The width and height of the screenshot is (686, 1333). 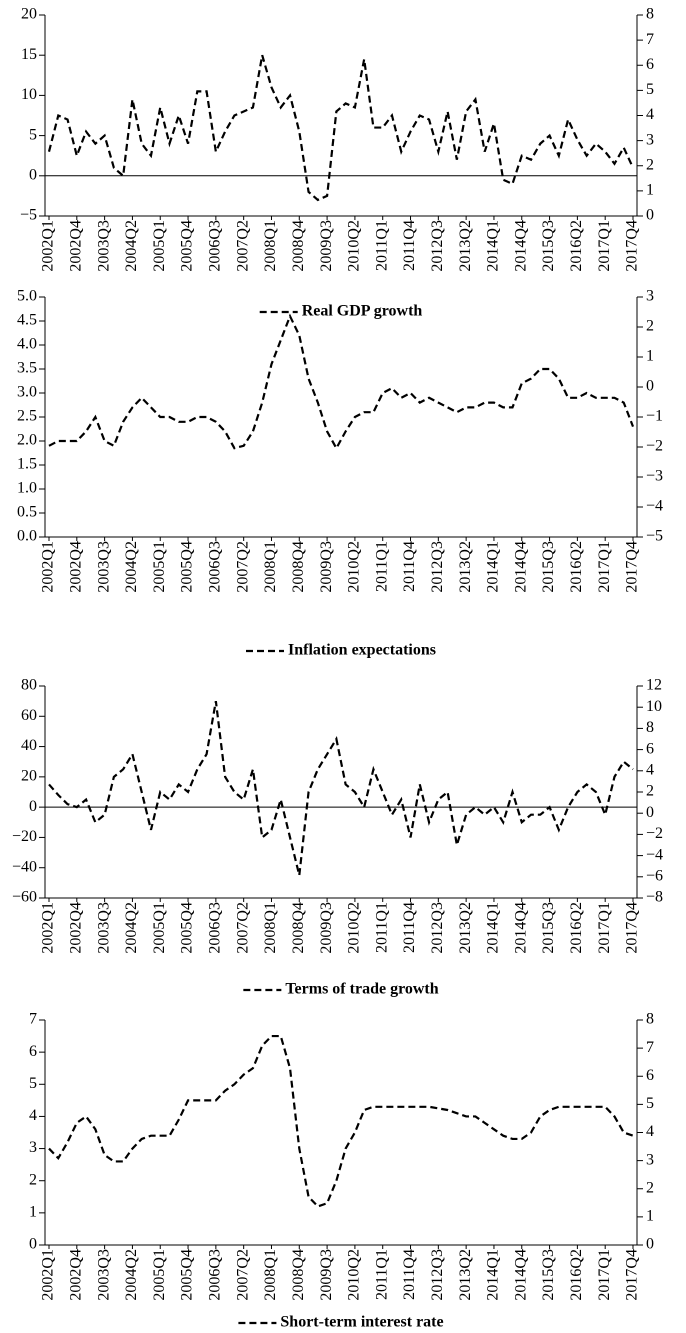 I want to click on y-tick-label: 0.0, so click(x=27, y=536).